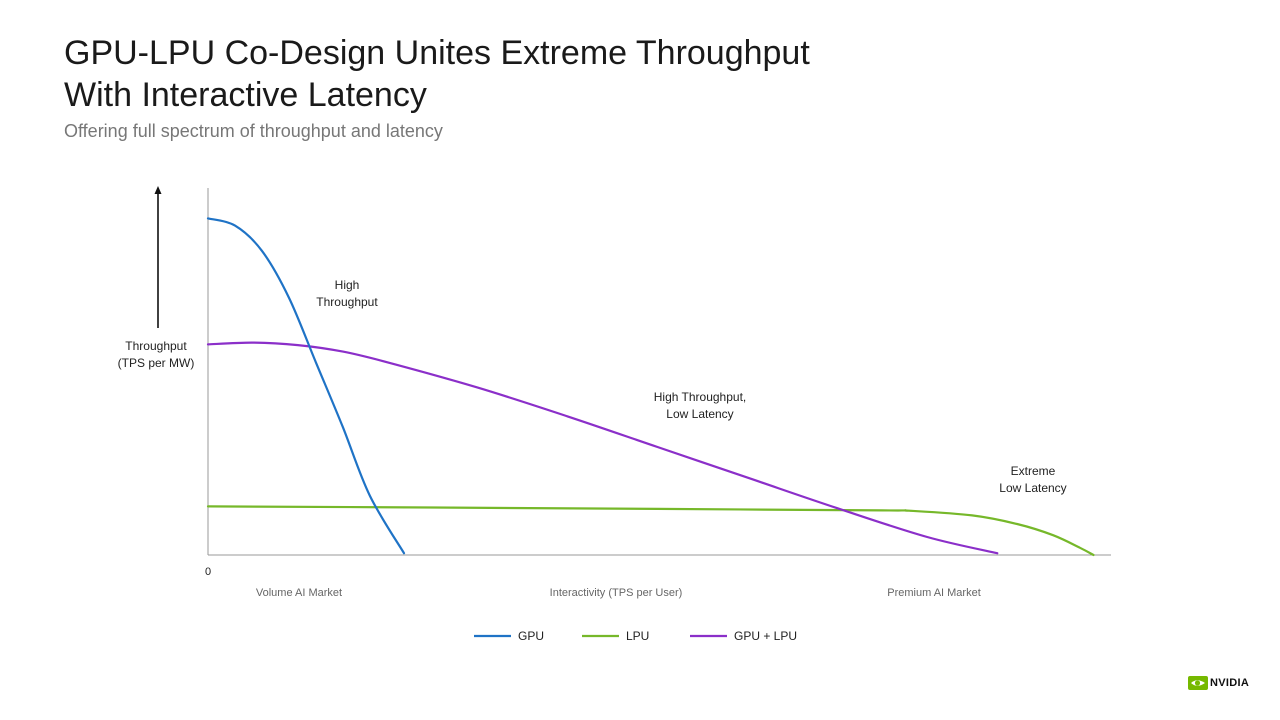  Describe the element at coordinates (650, 531) in the screenshot. I see `series-line-lpu` at that location.